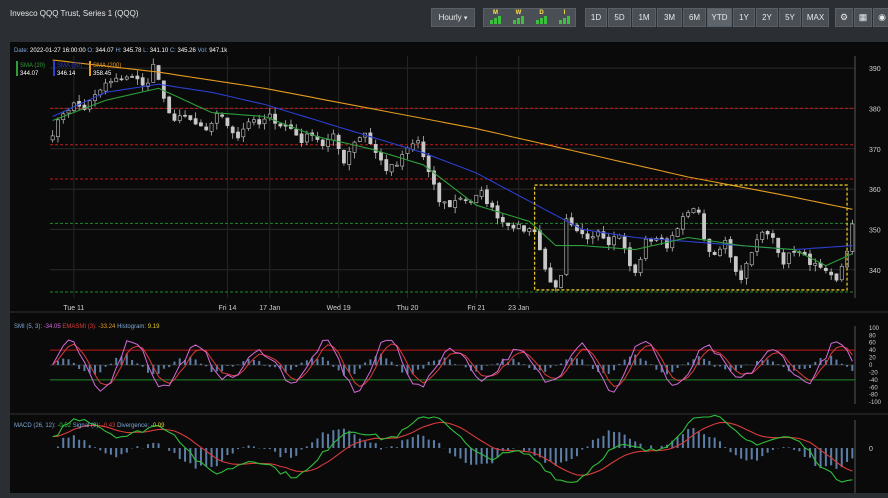 Image resolution: width=888 pixels, height=498 pixels. I want to click on smi-y-tick-label: 0, so click(871, 366).